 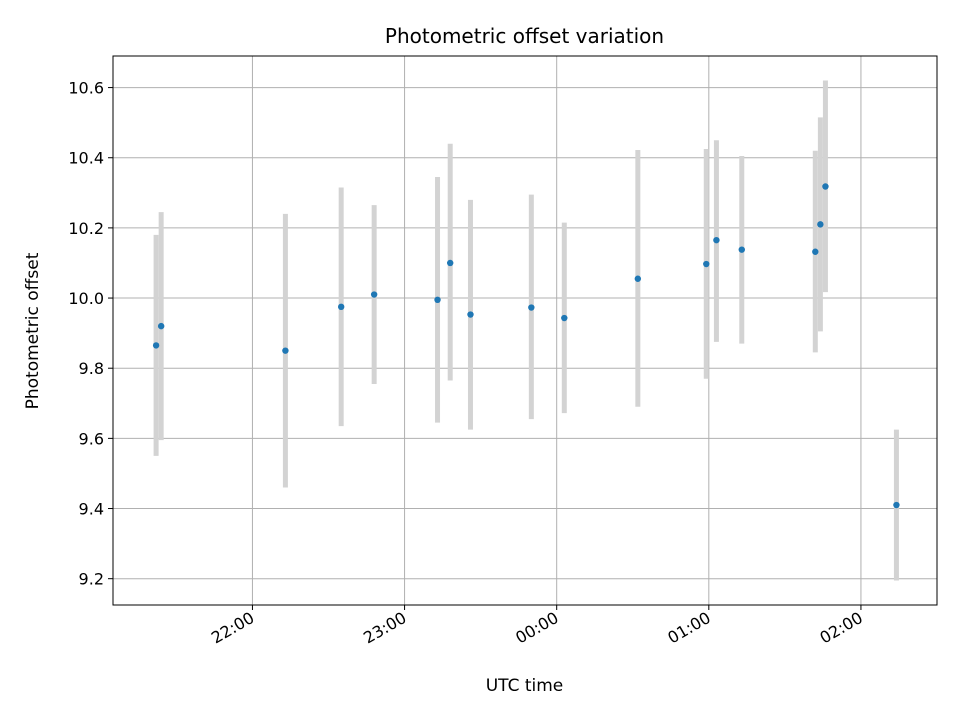 What do you see at coordinates (91, 438) in the screenshot?
I see `y-tick-label: 9.6` at bounding box center [91, 438].